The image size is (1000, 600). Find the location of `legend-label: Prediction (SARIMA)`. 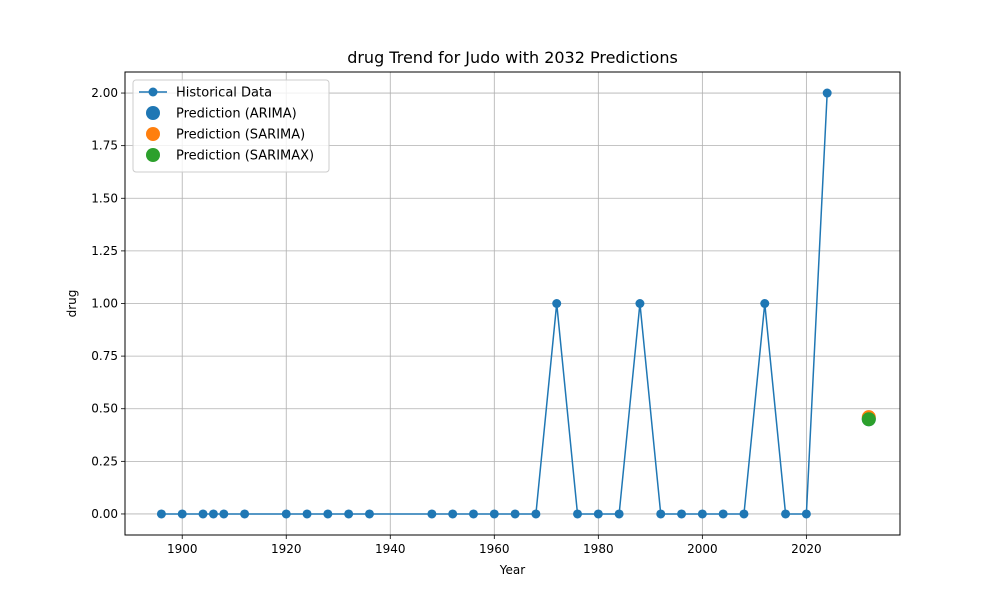

legend-label: Prediction (SARIMA) is located at coordinates (240, 135).